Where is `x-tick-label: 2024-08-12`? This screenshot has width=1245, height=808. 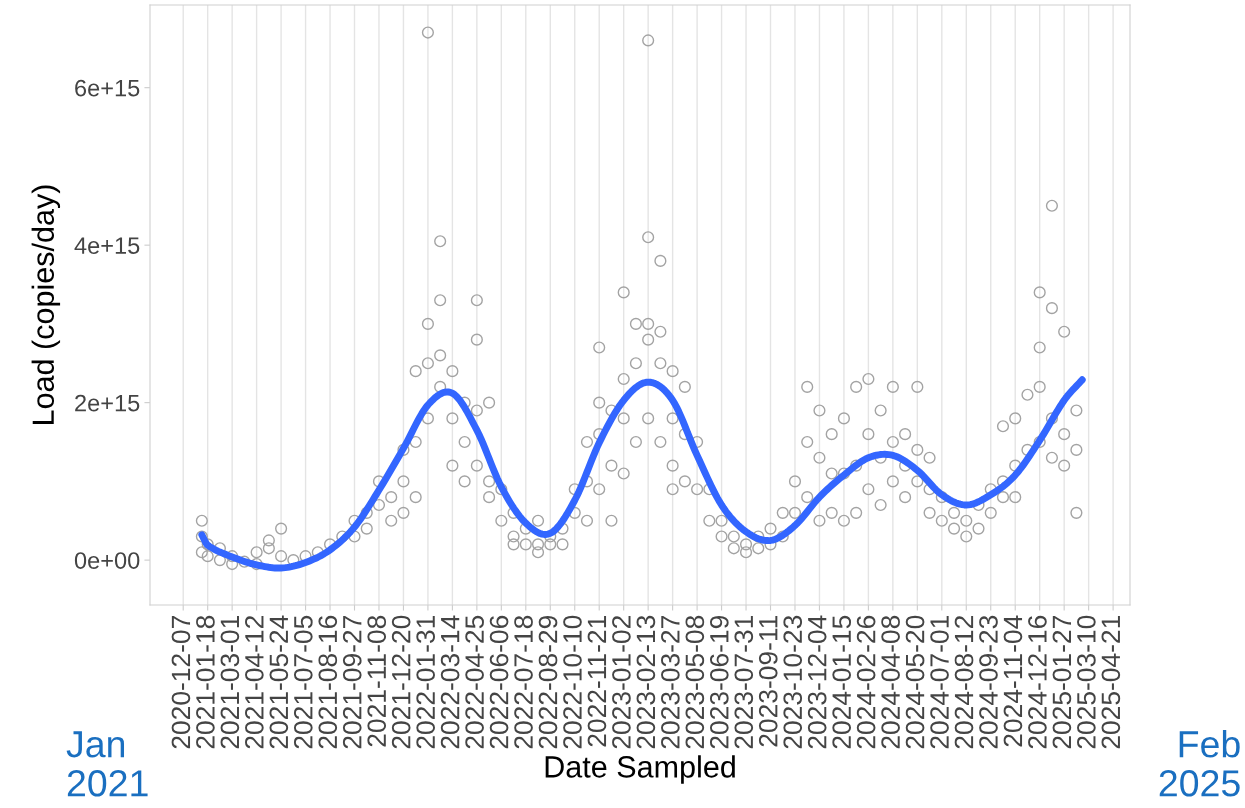 x-tick-label: 2024-08-12 is located at coordinates (964, 682).